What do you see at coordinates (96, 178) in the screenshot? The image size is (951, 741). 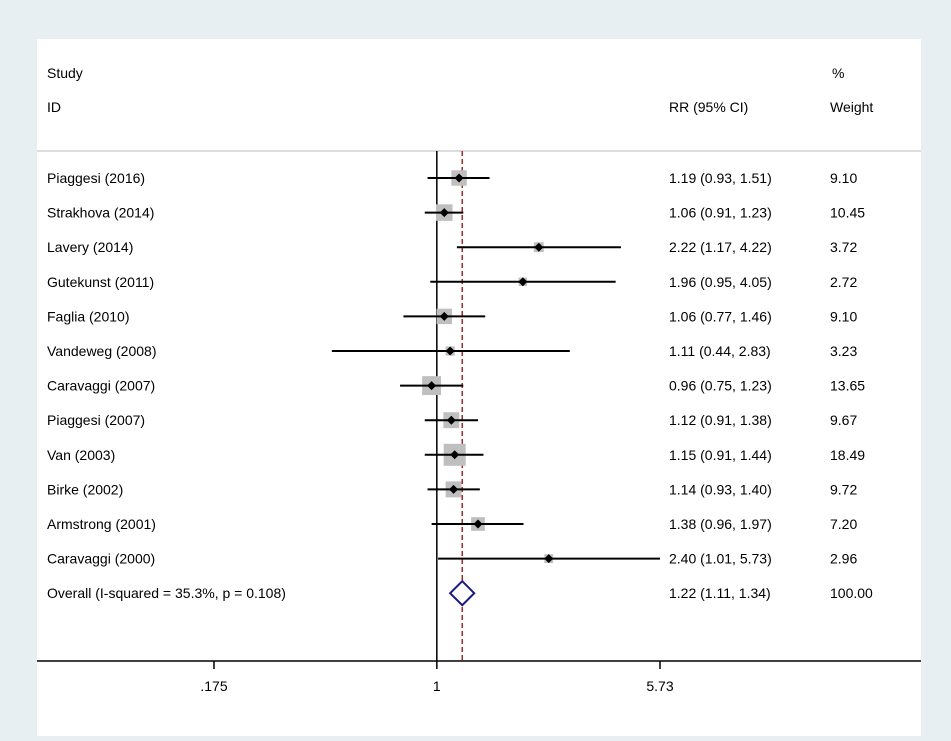 I see `study-label: Piaggesi (2016)` at bounding box center [96, 178].